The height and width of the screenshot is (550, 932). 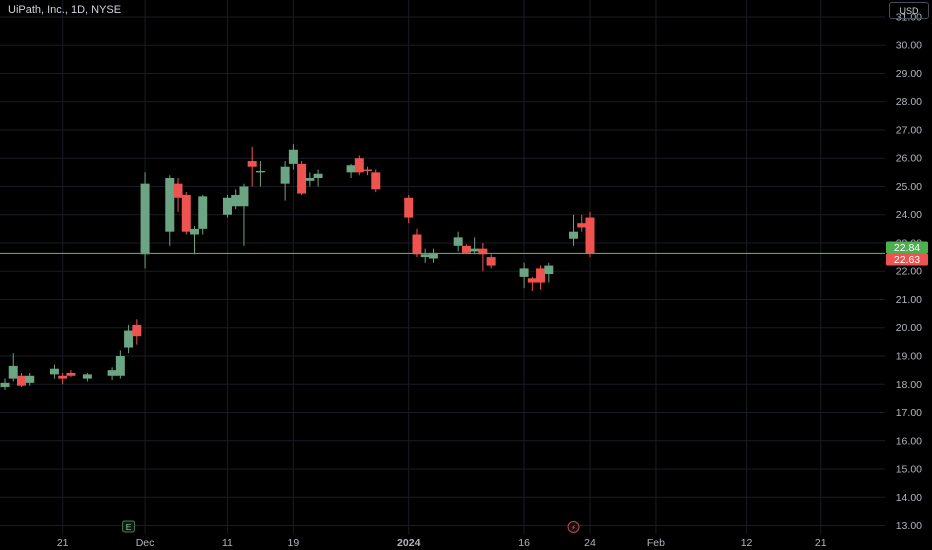 What do you see at coordinates (909, 385) in the screenshot?
I see `y-tick-label: 18.00` at bounding box center [909, 385].